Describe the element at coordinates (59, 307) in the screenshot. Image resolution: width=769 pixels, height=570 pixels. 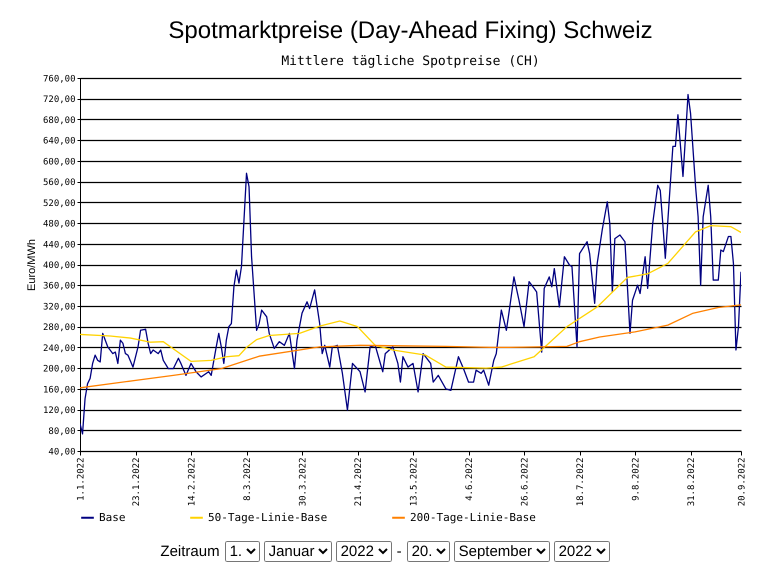
I see `y-tick-label: 320,00` at that location.